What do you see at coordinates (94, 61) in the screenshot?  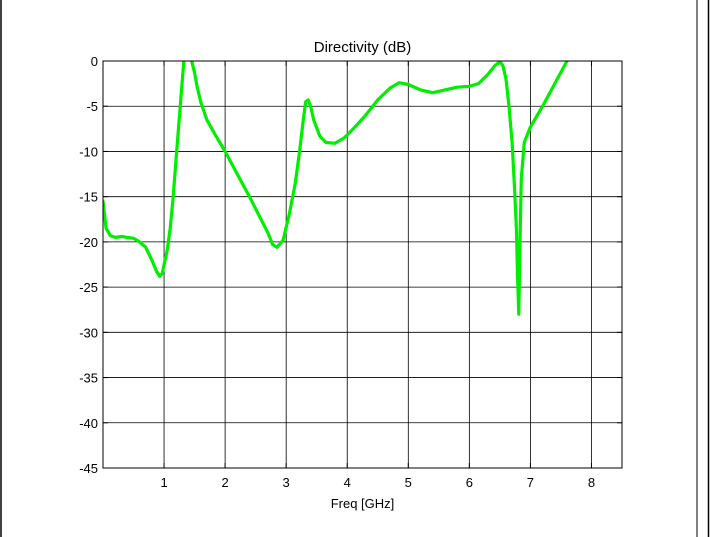 I see `y-tick-label: 0` at bounding box center [94, 61].